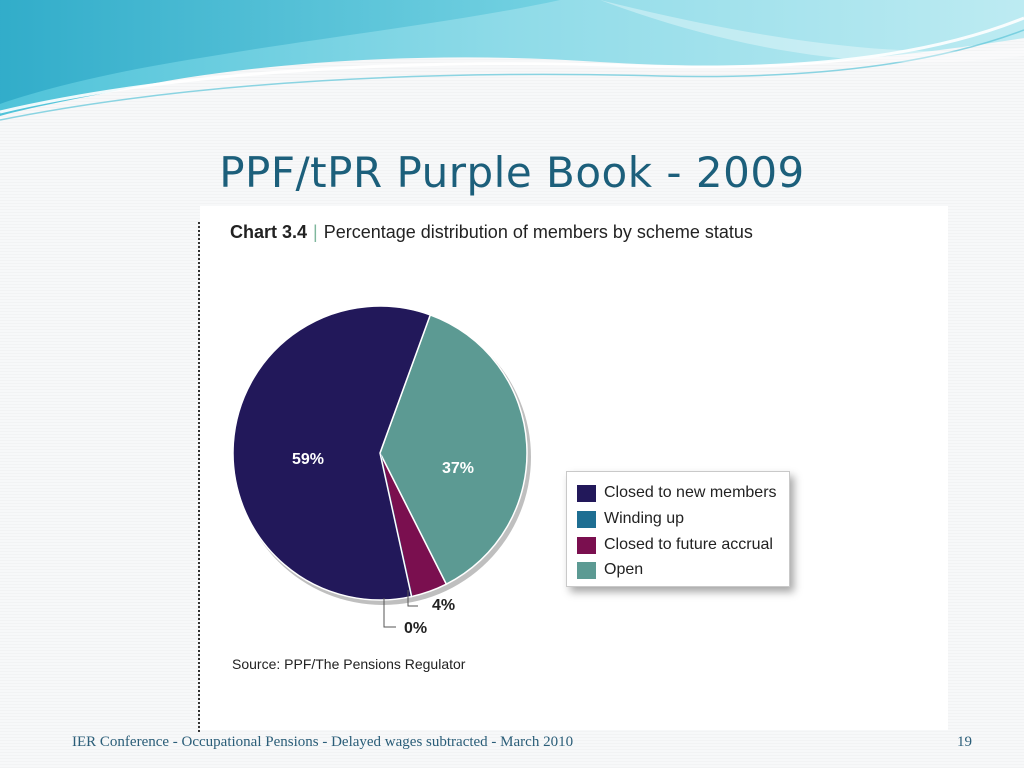  I want to click on chart-number: Chart 3.4, so click(269, 232).